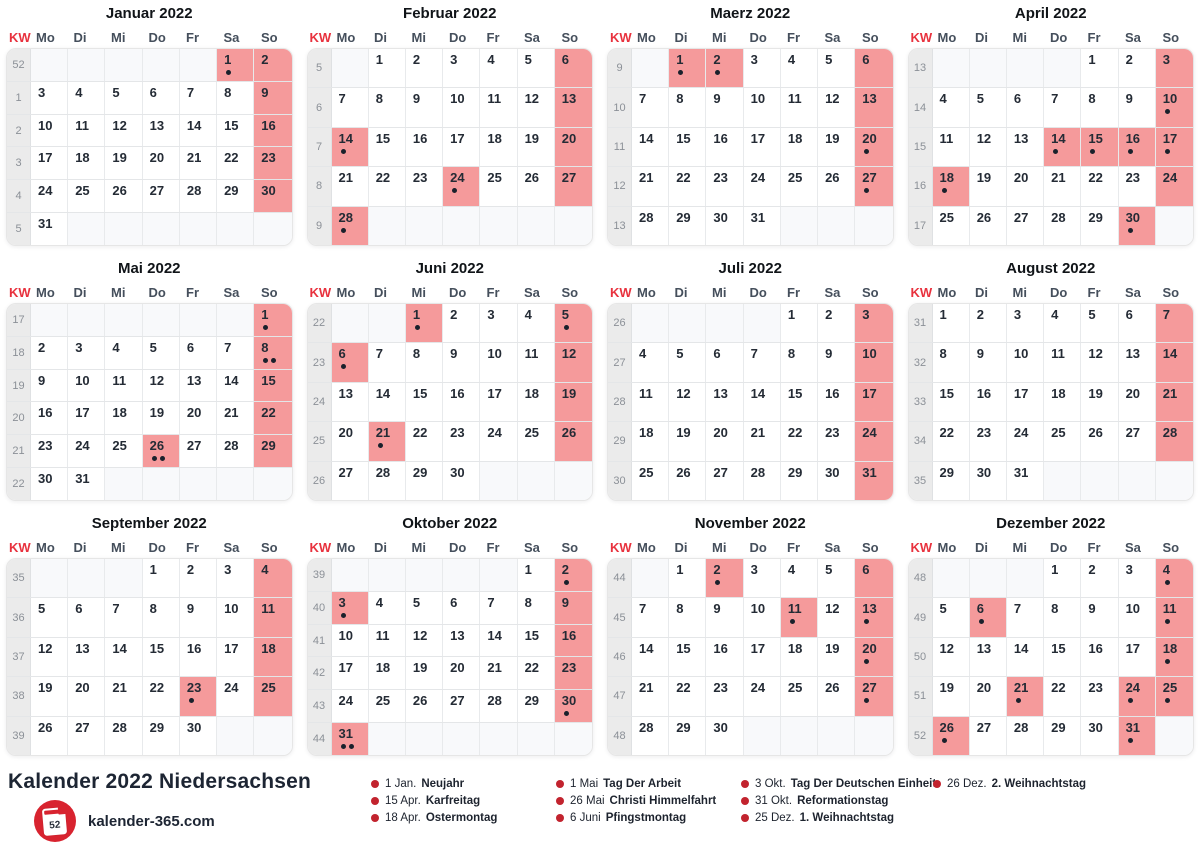  I want to click on day-cell: 5, so click(688, 362).